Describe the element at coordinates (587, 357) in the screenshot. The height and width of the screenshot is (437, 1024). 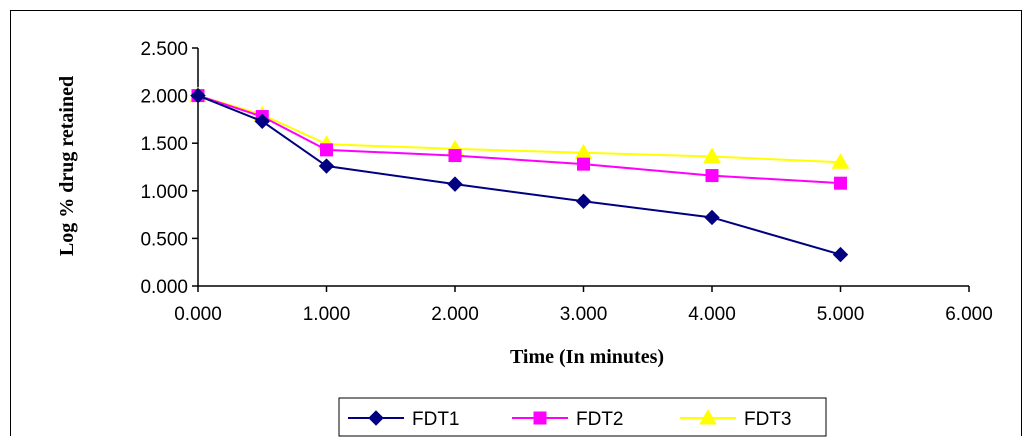
I see `x-axis-title: Time (In minutes)` at that location.